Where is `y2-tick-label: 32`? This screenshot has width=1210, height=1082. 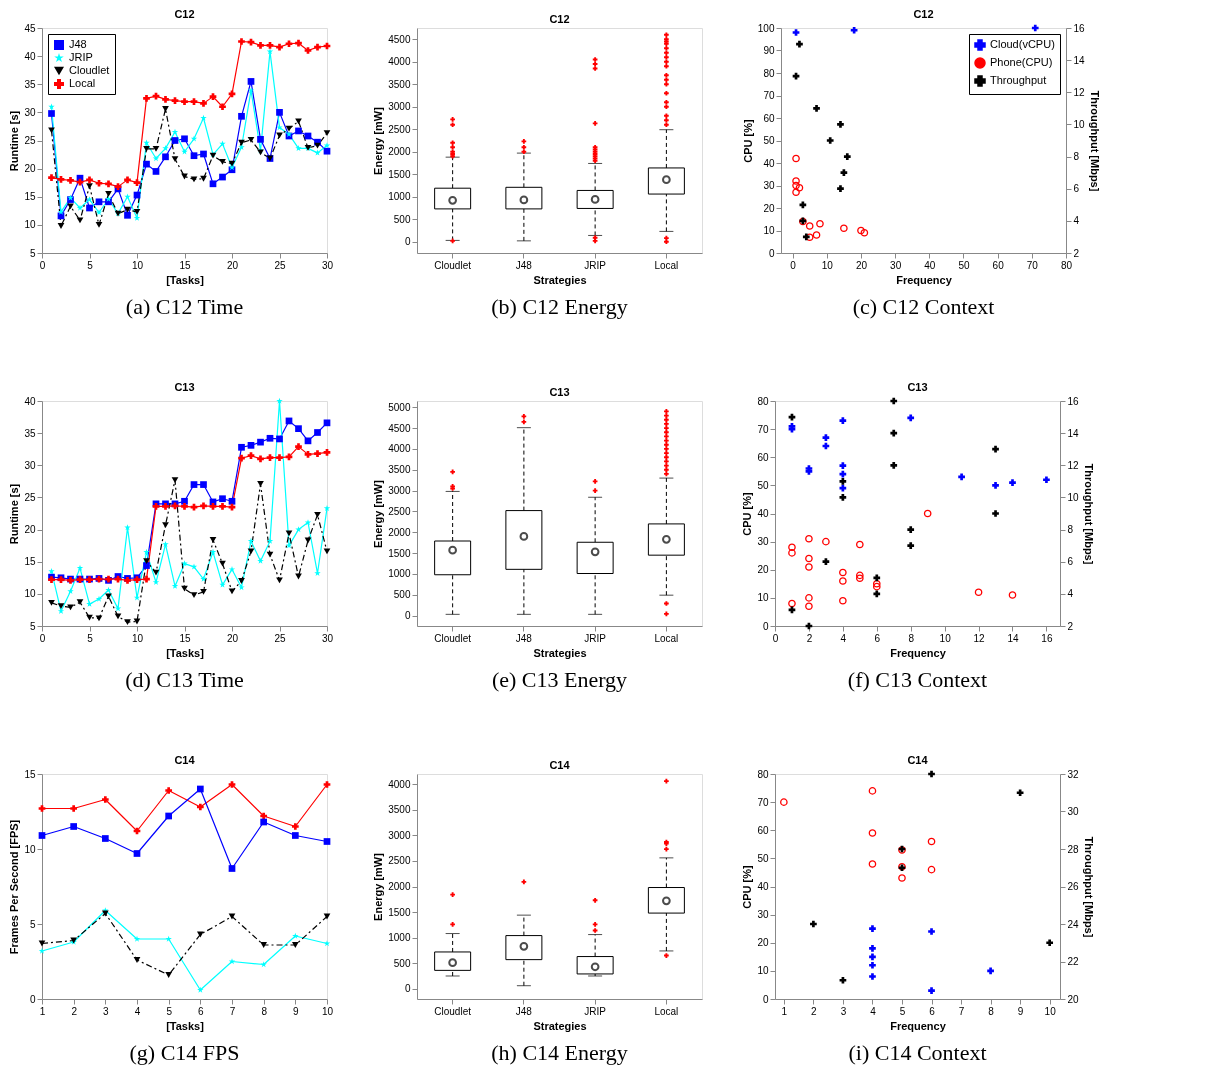
y2-tick-label: 32 is located at coordinates (1073, 774).